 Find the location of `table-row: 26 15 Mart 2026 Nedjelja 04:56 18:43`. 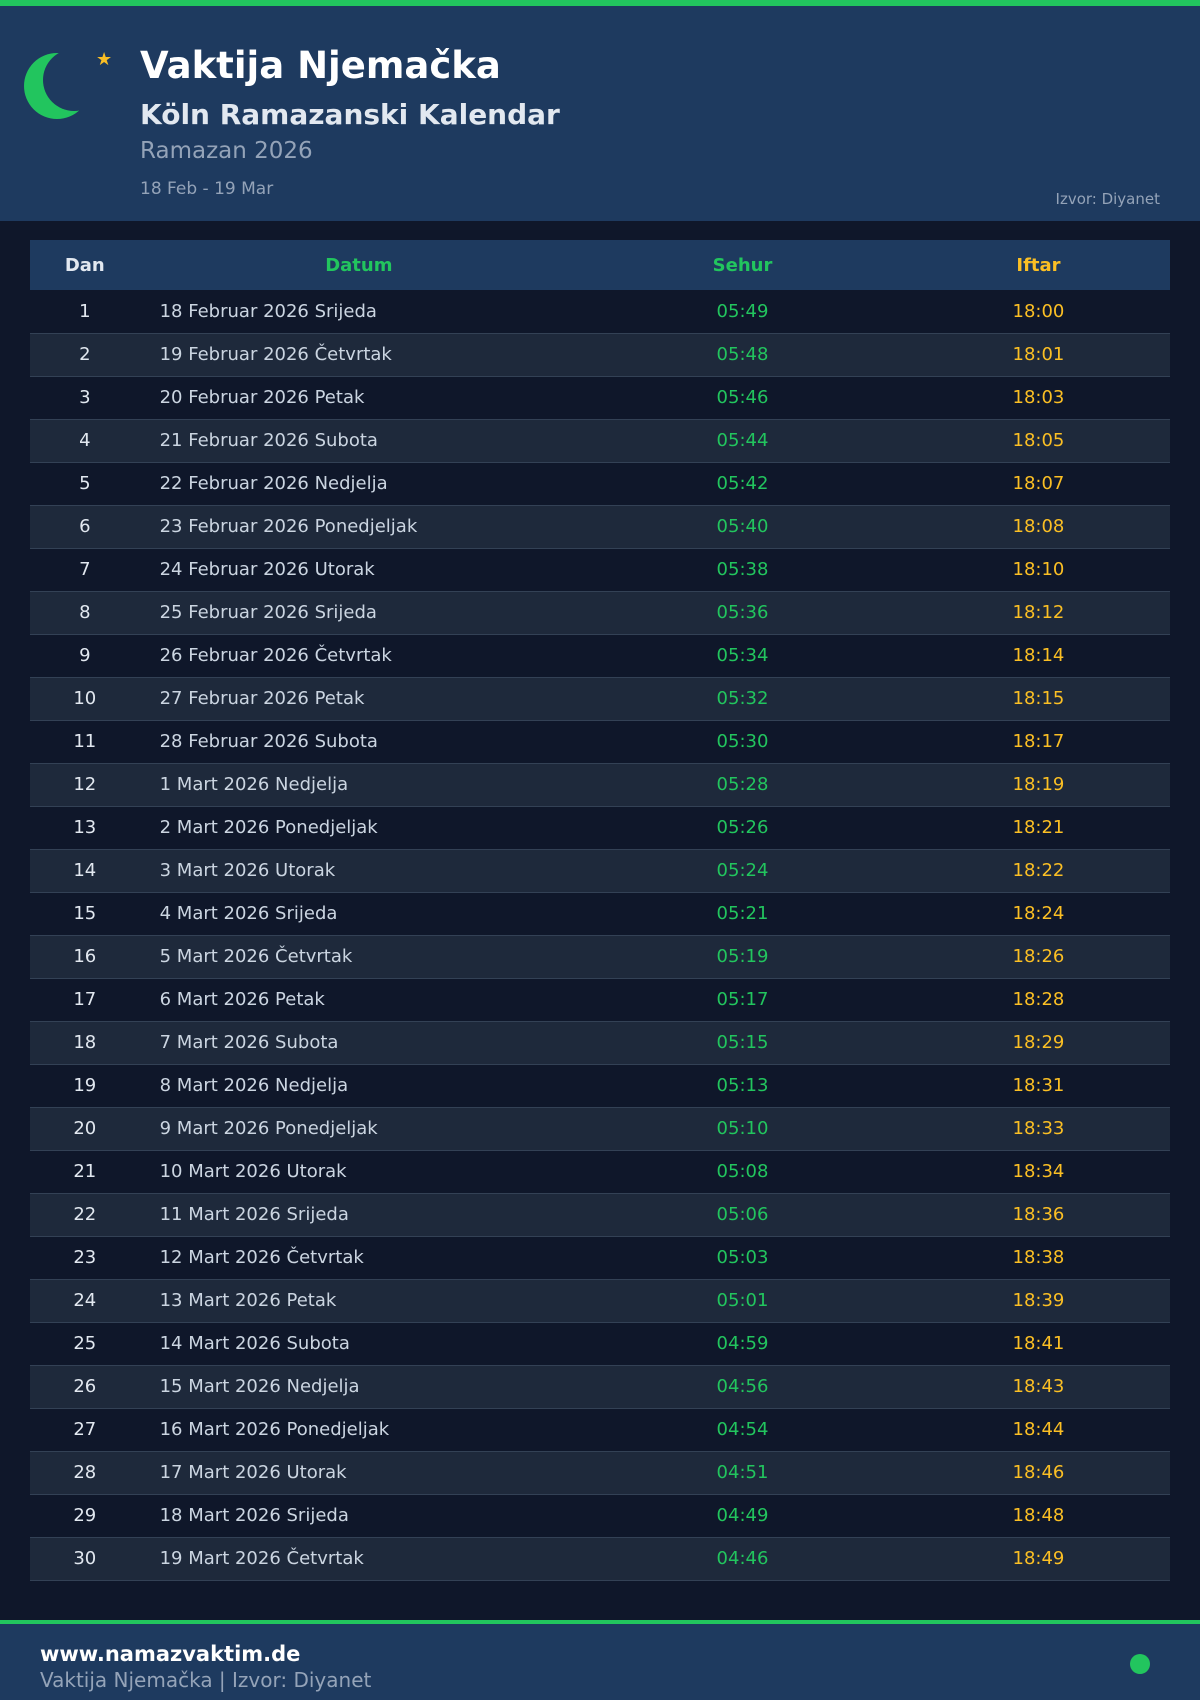

table-row: 26 15 Mart 2026 Nedjelja 04:56 18:43 is located at coordinates (600, 1387).